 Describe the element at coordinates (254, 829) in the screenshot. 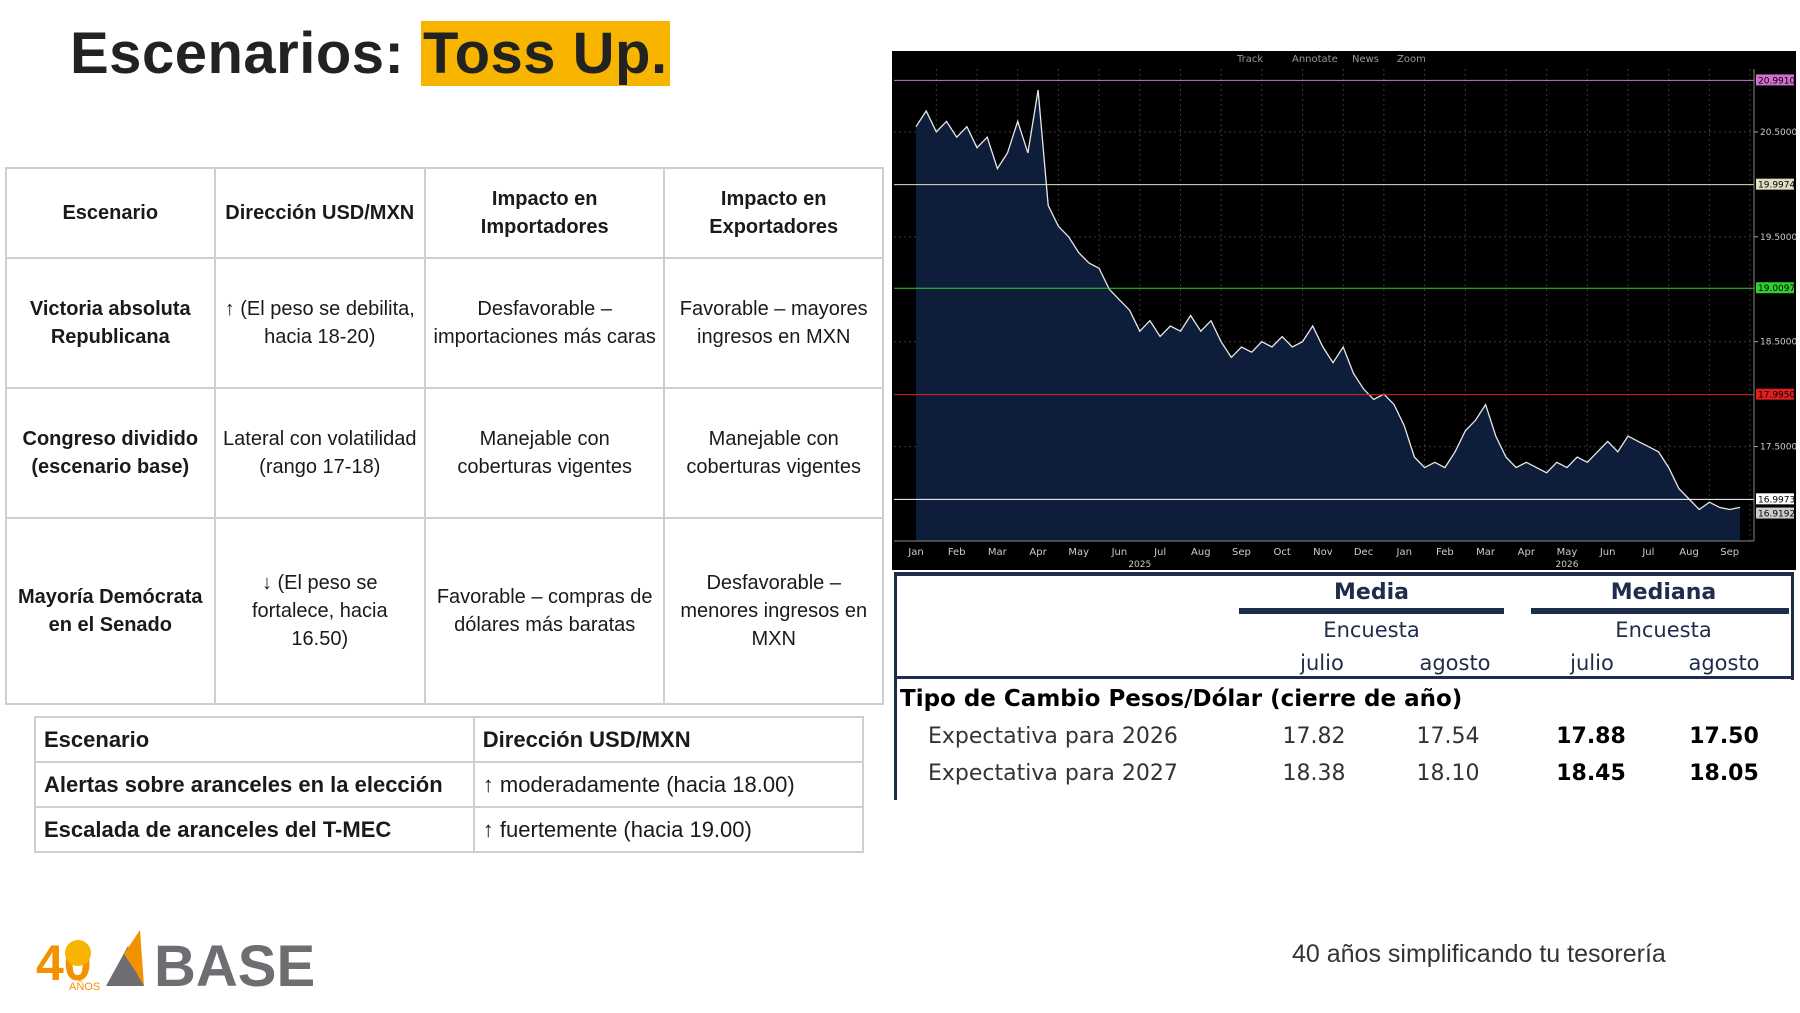

I see `alert-name: Escalada de aranceles del T-MEC` at that location.